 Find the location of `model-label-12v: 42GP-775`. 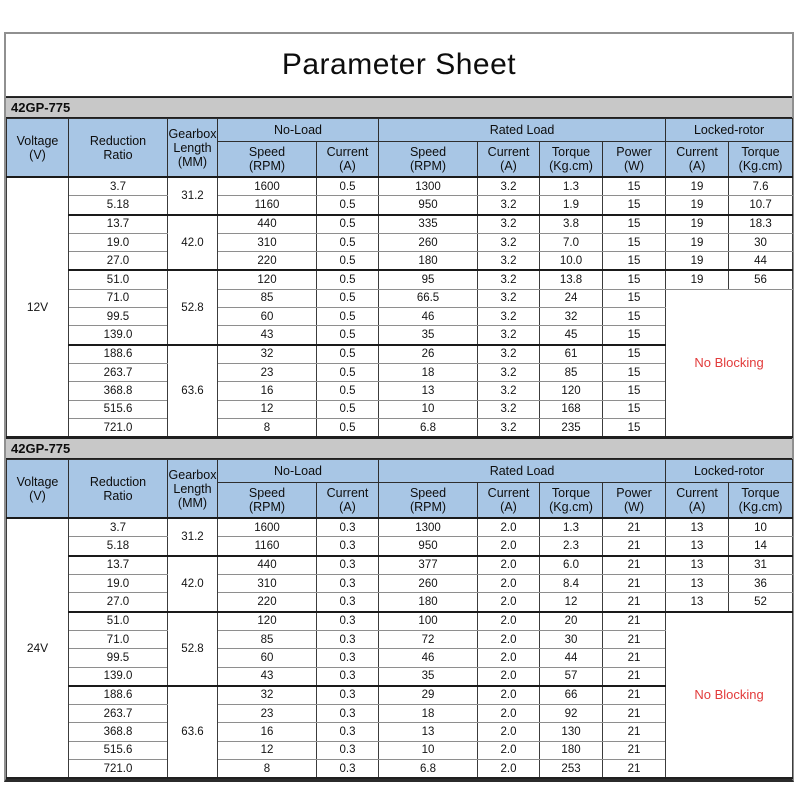

model-label-12v: 42GP-775 is located at coordinates (399, 107).